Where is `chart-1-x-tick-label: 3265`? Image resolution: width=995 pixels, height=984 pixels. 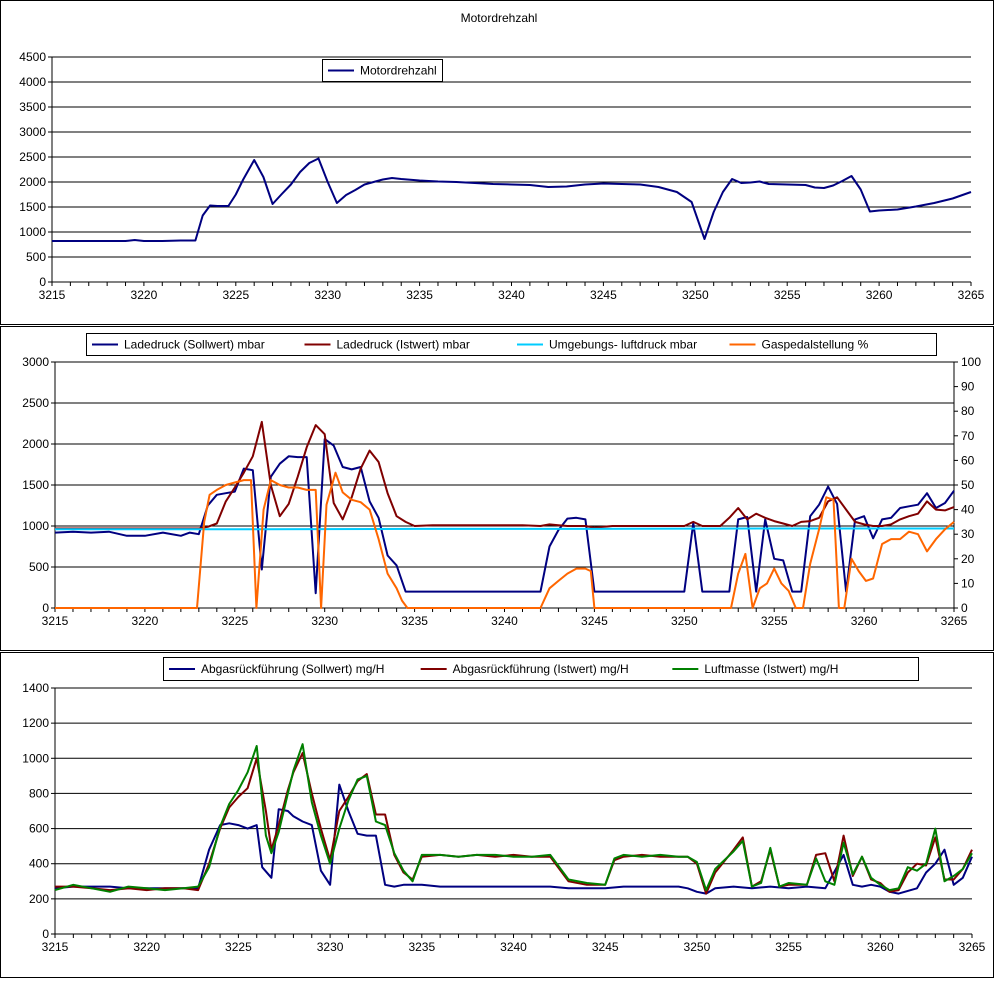 chart-1-x-tick-label: 3265 is located at coordinates (971, 295).